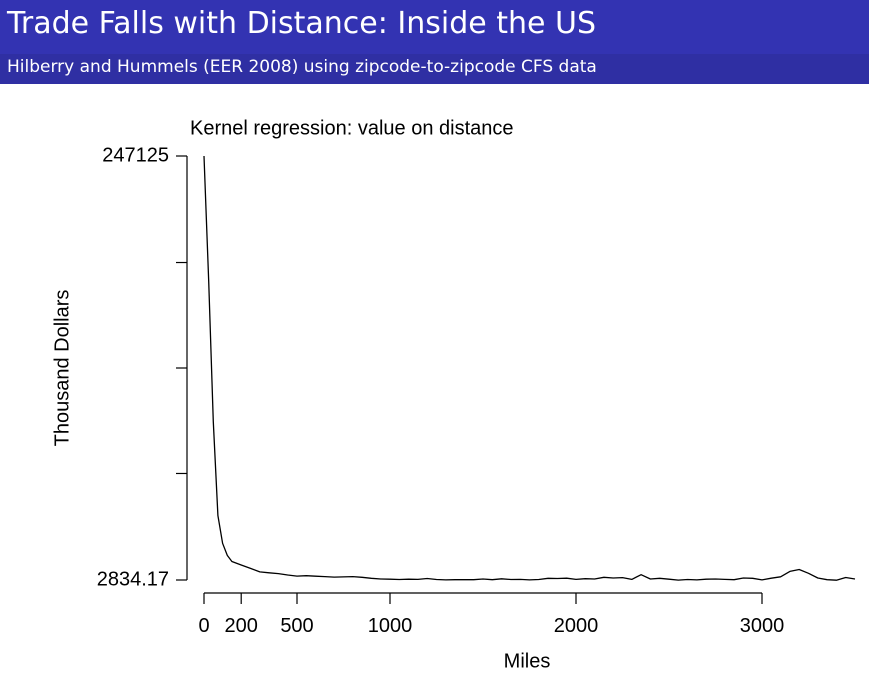 The image size is (869, 674). Describe the element at coordinates (62, 368) in the screenshot. I see `y-axis-label: Thousand Dollars` at that location.